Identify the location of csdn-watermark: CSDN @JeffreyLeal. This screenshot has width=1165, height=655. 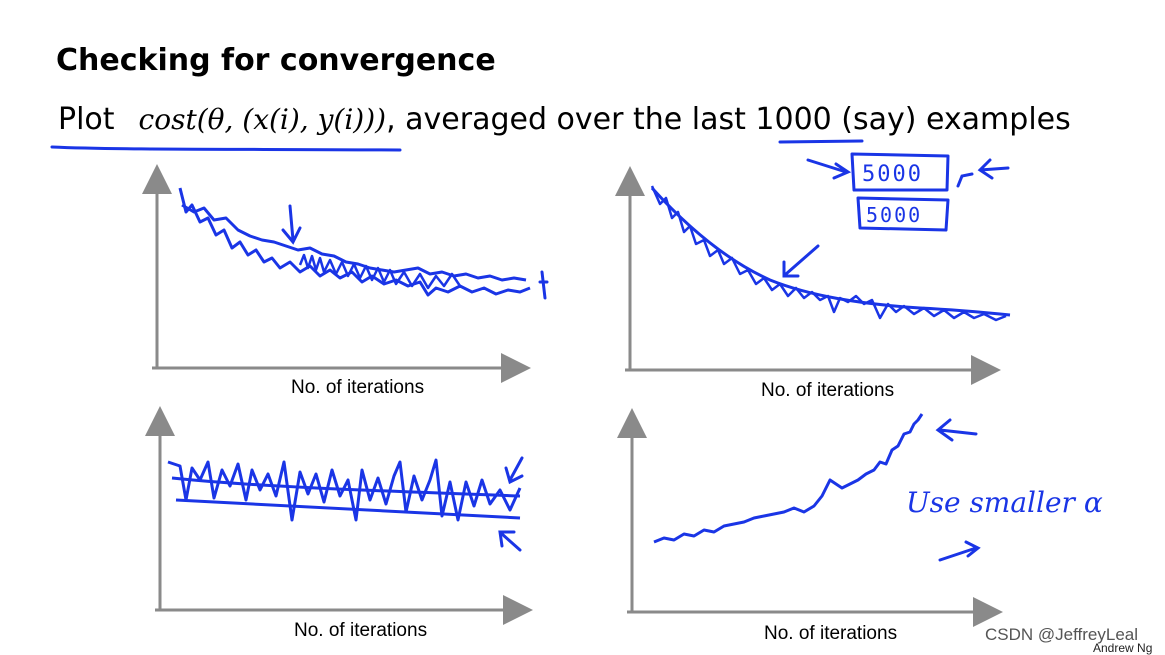
(1061, 634).